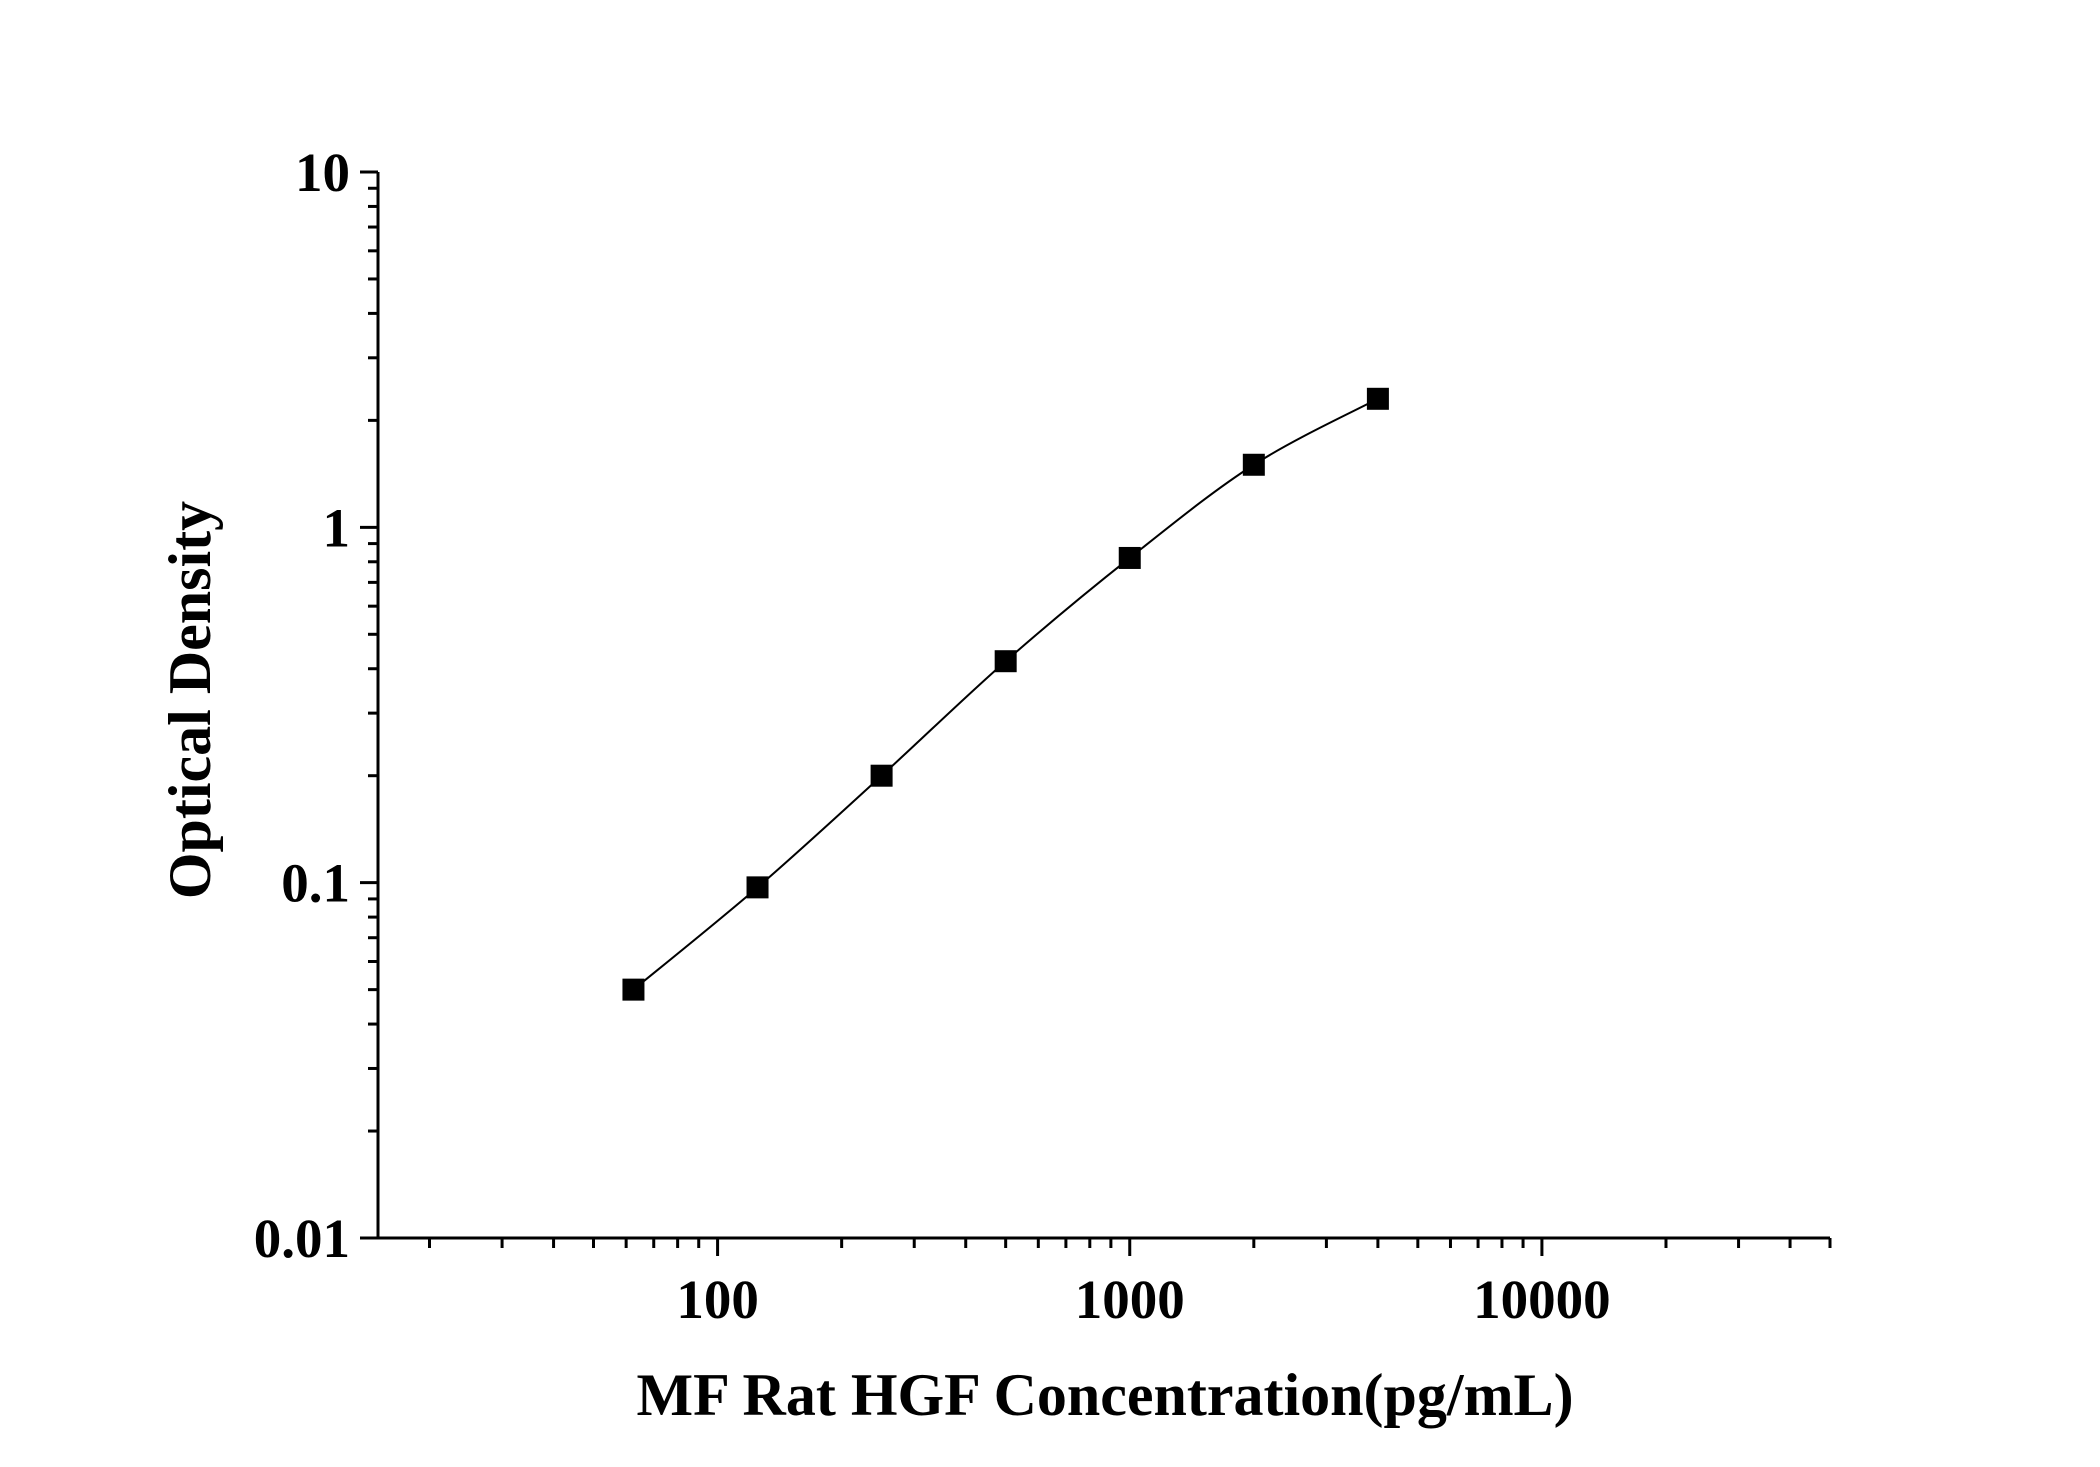 The image size is (2100, 1467). Describe the element at coordinates (337, 527) in the screenshot. I see `y-tick-label: 1` at that location.